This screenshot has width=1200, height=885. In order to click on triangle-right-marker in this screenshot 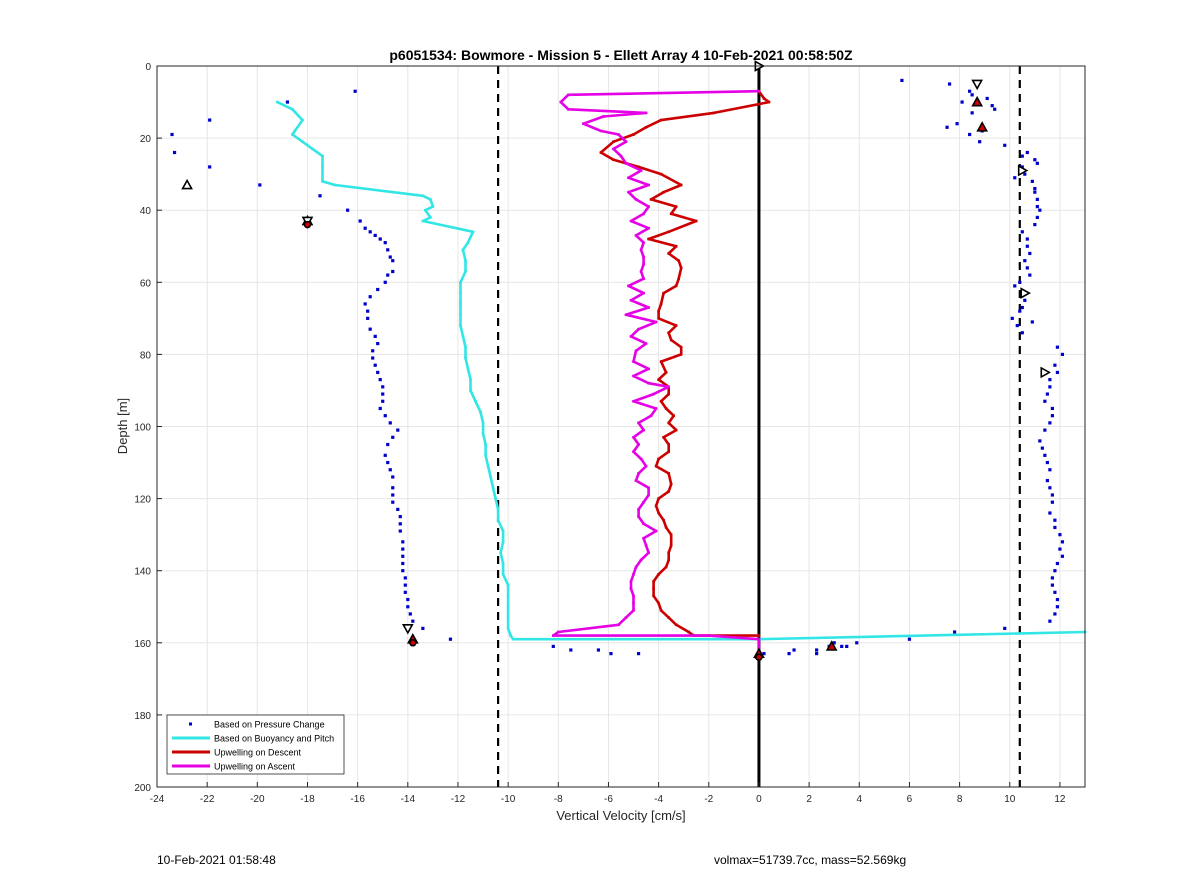, I will do `click(1046, 372)`.